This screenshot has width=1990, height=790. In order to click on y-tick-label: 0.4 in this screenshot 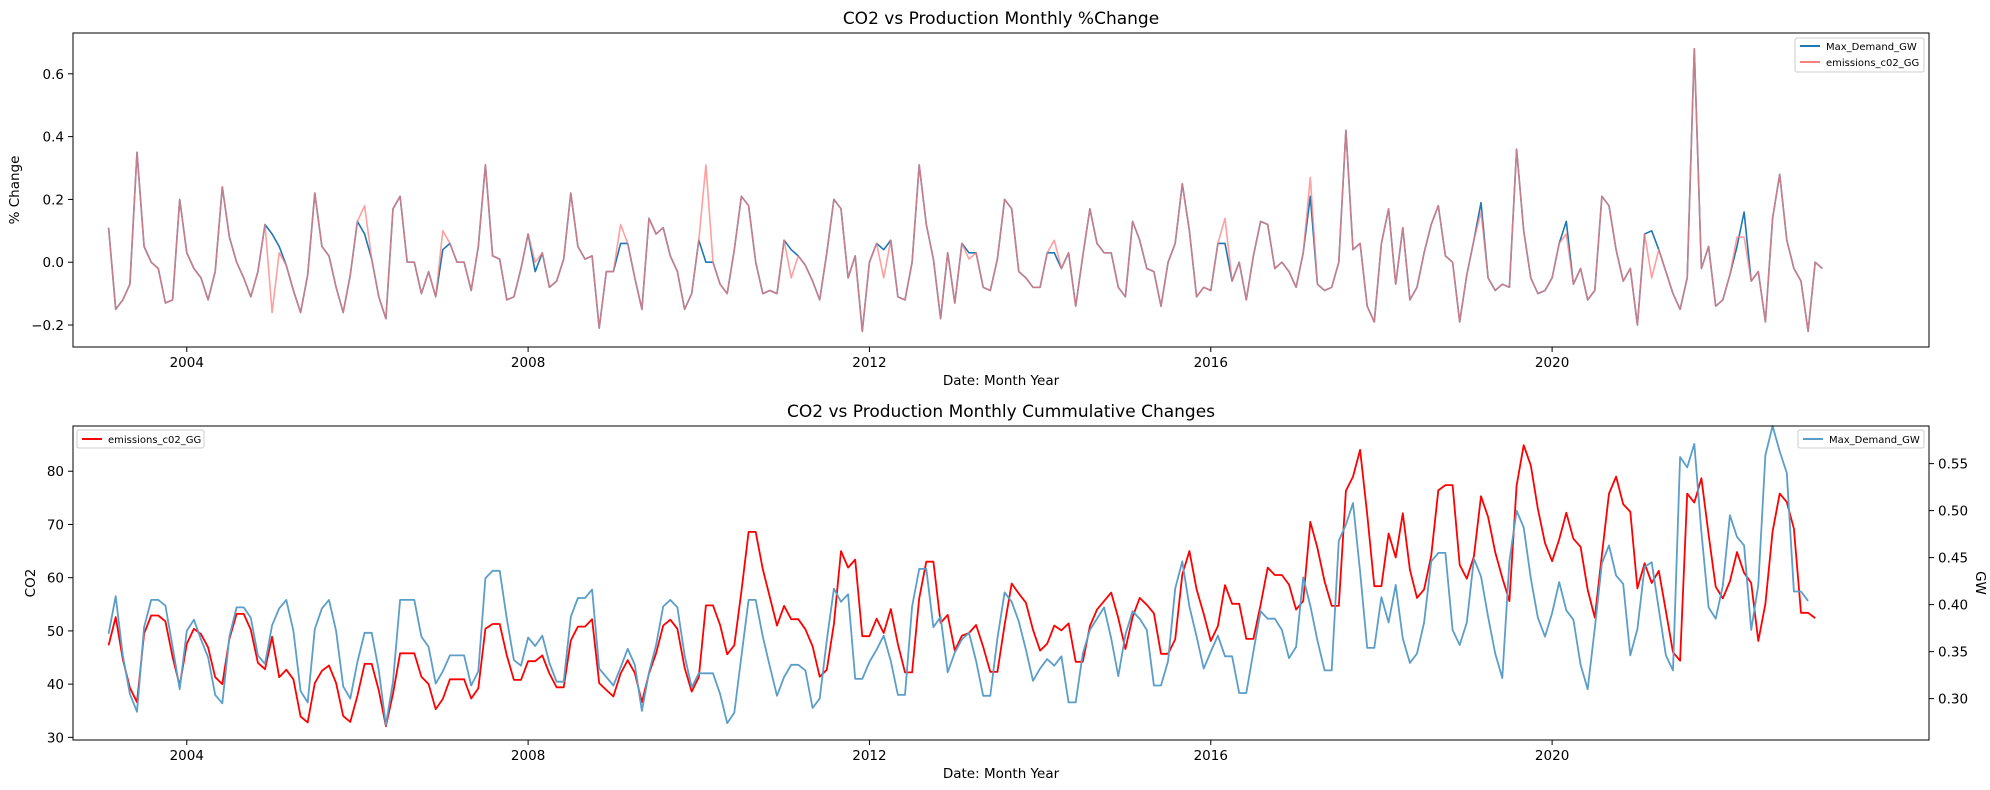, I will do `click(53, 138)`.